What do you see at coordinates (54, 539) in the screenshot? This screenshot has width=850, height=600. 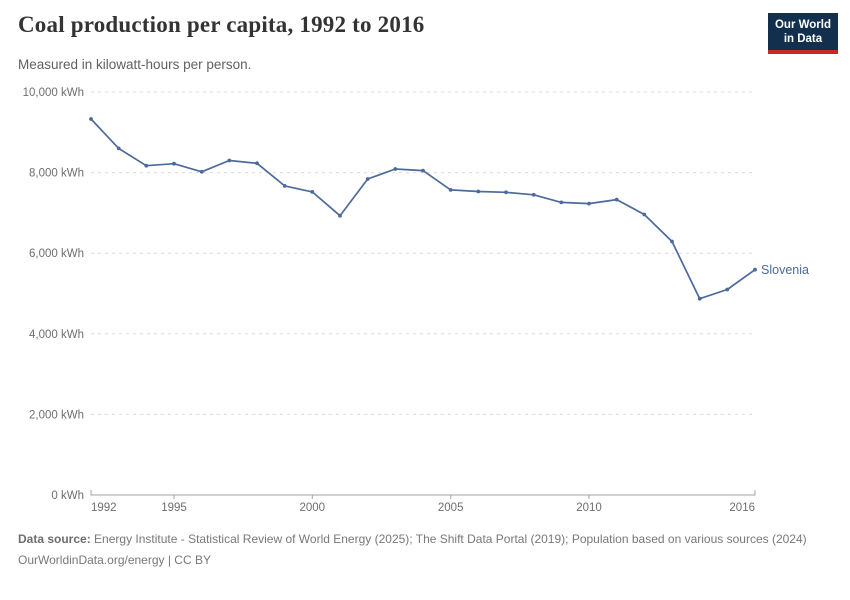 I see `data-source-label: Data source:` at bounding box center [54, 539].